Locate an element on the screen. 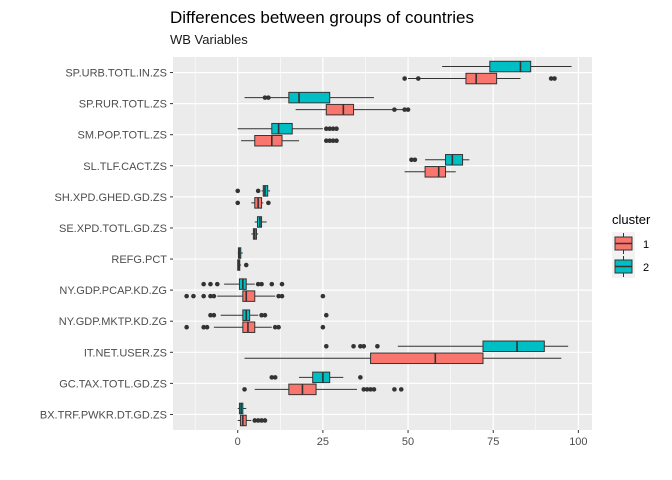  y-tick-label: SP.URB.TOTL.IN.ZS is located at coordinates (116, 74).